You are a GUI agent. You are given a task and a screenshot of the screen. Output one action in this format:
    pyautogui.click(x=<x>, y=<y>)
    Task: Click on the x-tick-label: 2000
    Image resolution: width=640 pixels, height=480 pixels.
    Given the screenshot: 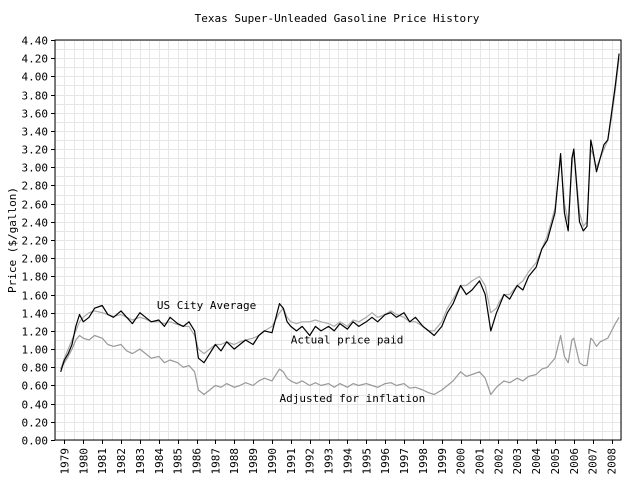 What is the action you would take?
    pyautogui.click(x=461, y=461)
    